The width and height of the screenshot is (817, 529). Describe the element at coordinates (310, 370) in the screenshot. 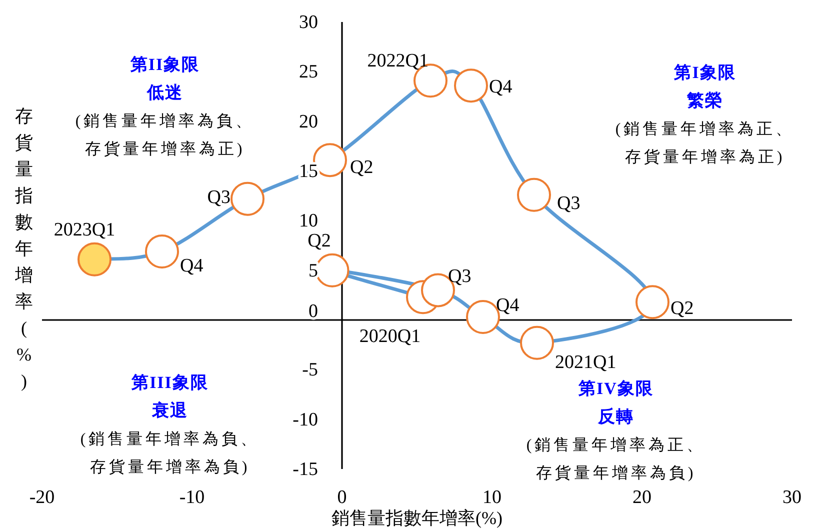

I see `y-tick-label: -5` at that location.